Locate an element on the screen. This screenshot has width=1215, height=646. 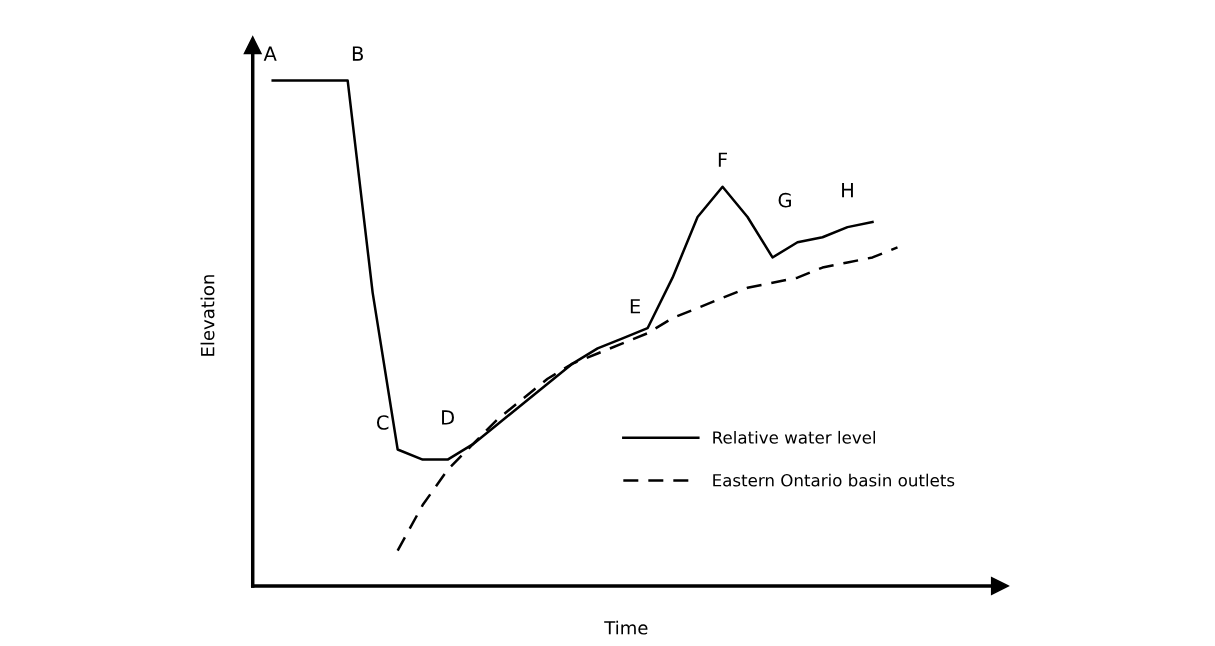
legend-label: Eastern Ontario basin outlets is located at coordinates (834, 480).